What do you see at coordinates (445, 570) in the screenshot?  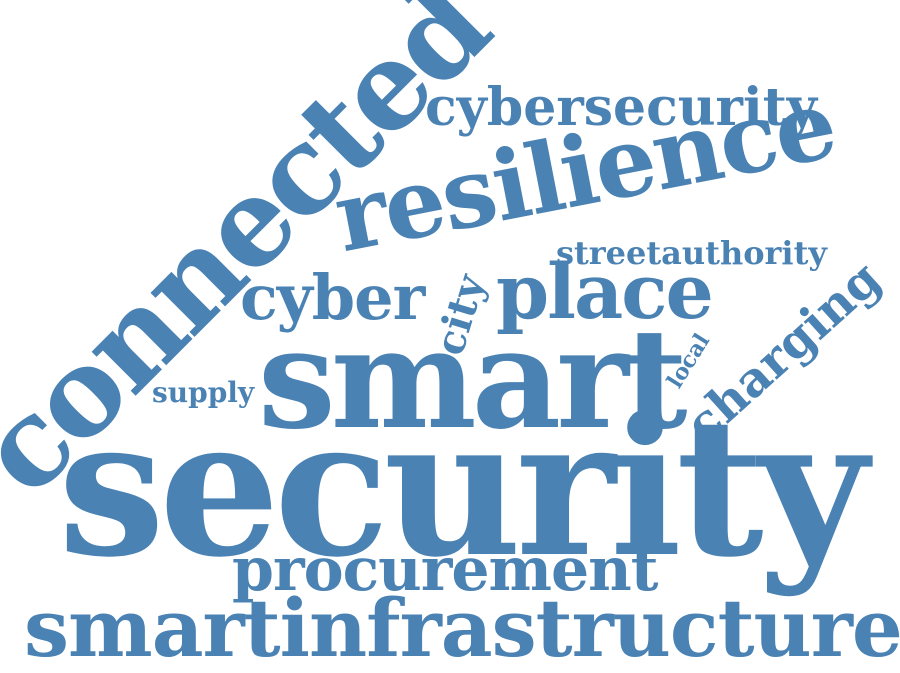 I see `word-procurement: procurement` at bounding box center [445, 570].